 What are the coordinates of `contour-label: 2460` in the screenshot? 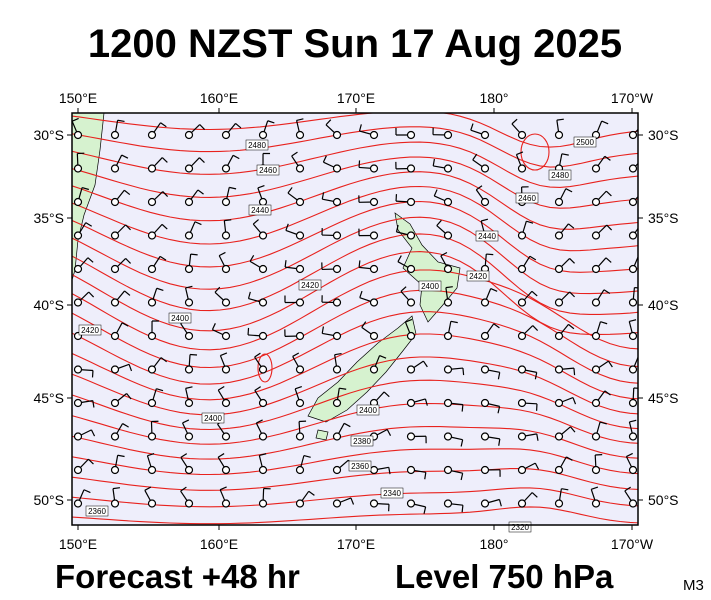 It's located at (268, 170).